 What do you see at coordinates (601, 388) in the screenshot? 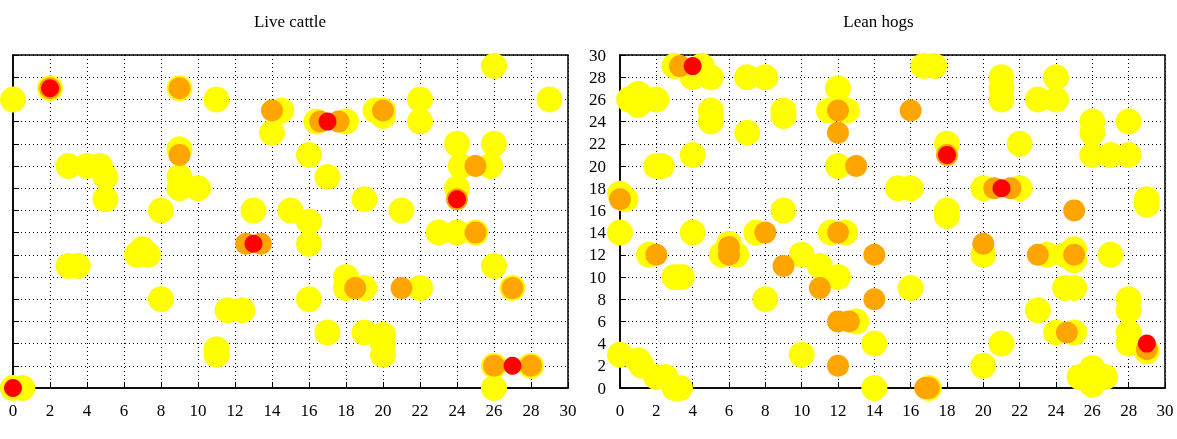
I see `y-tick-label: 0` at bounding box center [601, 388].